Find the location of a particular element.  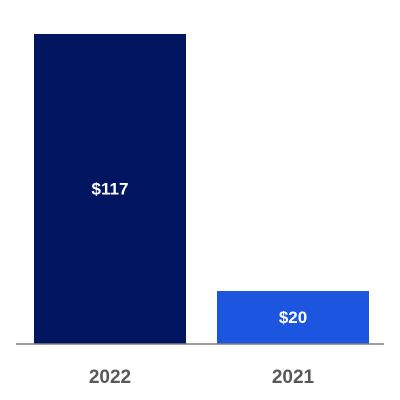

bar-2021 is located at coordinates (293, 317).